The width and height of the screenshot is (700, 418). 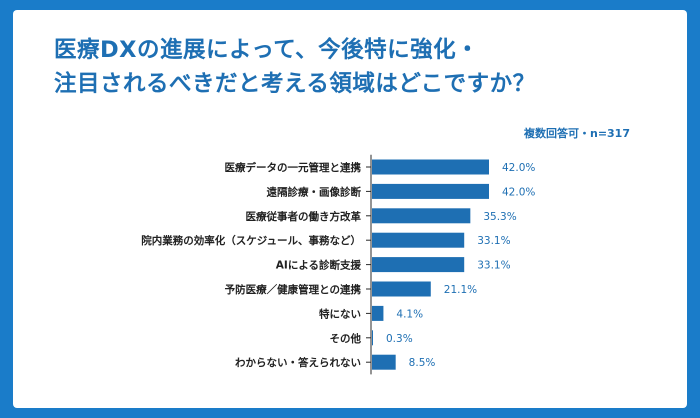 I want to click on category-label: 予防医療／健康管理との連携, so click(x=293, y=289).